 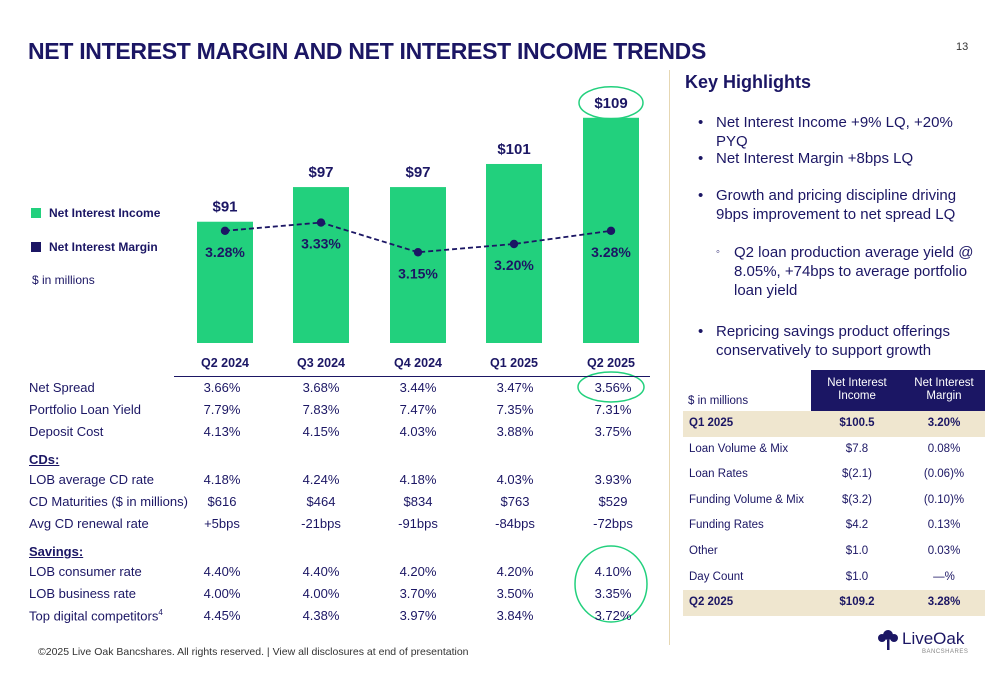 I want to click on attribution-nim: —%, so click(x=944, y=576).